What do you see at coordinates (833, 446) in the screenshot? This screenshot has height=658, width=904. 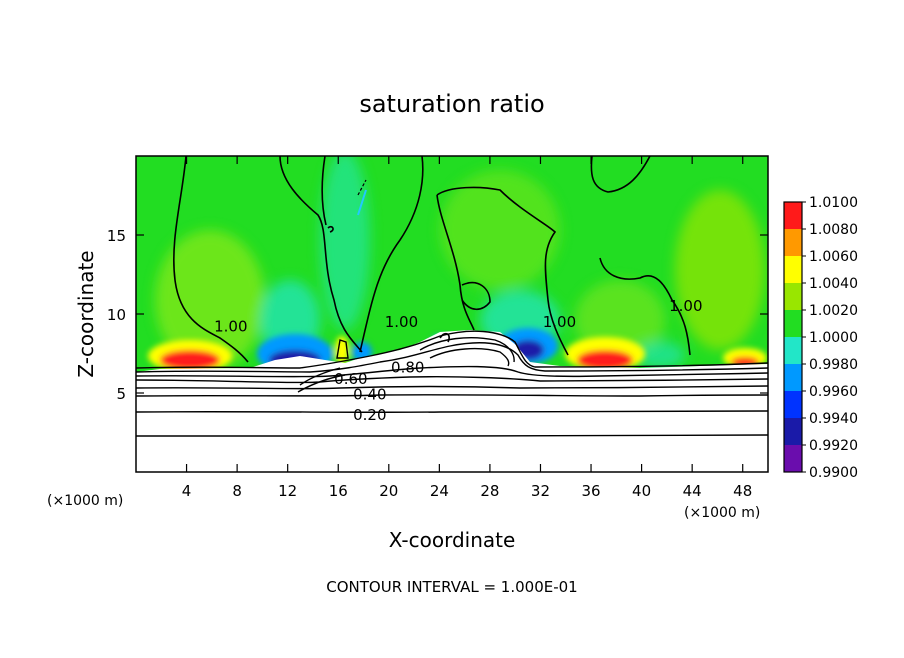 I see `colorbar-label: 0.9920` at bounding box center [833, 446].